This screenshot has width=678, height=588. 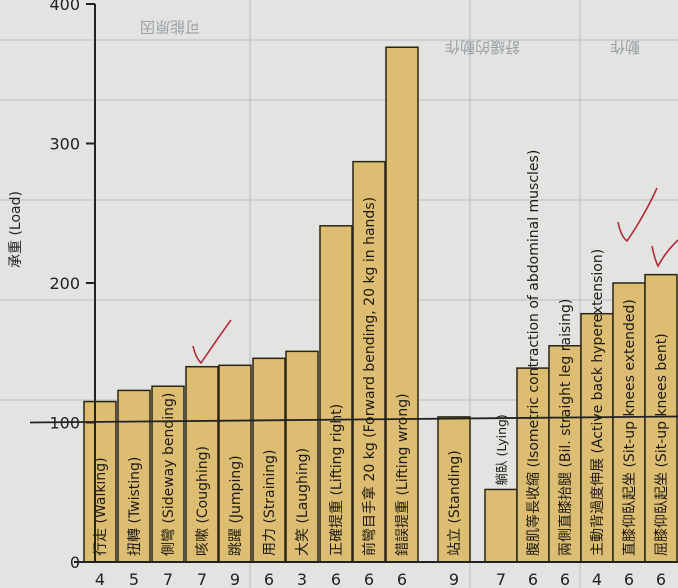 What do you see at coordinates (64, 423) in the screenshot?
I see `y-tick-label: 100` at bounding box center [64, 423].